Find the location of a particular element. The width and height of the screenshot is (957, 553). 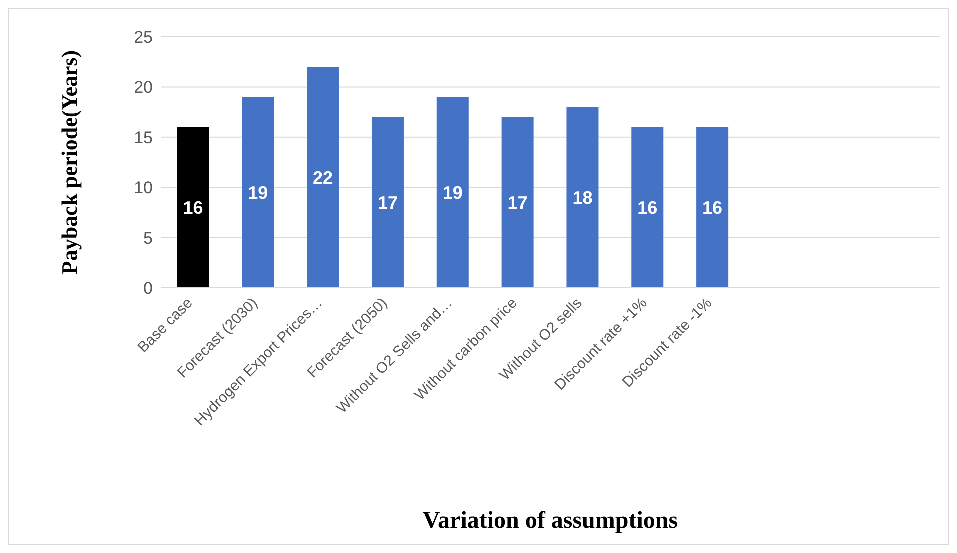

data-label: 22 is located at coordinates (323, 178).